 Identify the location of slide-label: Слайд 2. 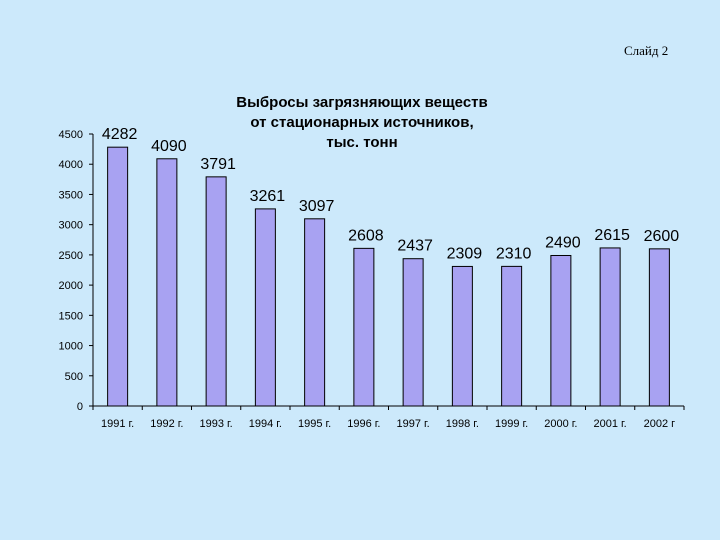
(646, 50).